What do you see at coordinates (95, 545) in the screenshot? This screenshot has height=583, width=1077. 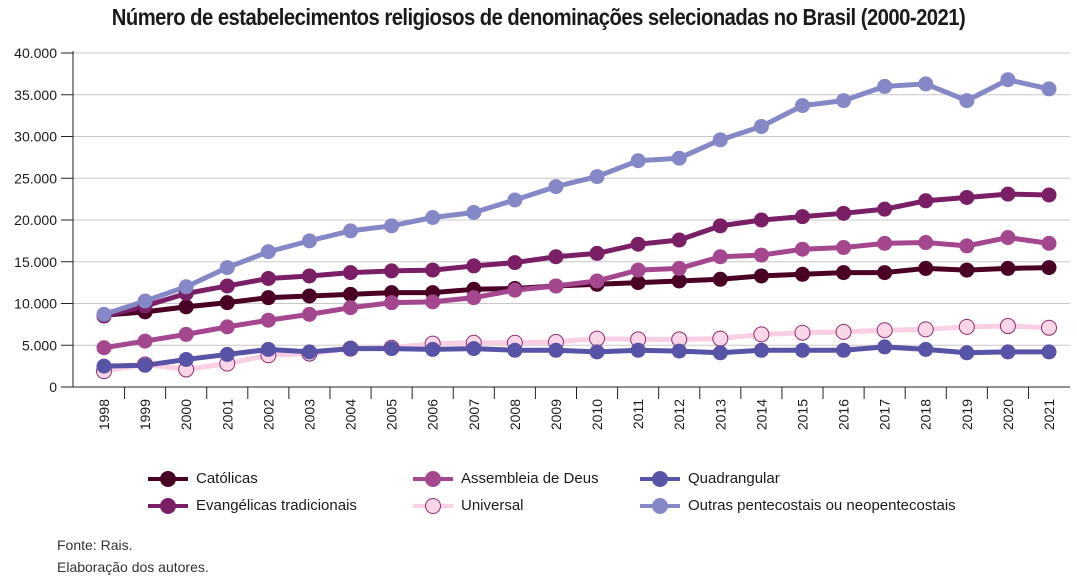 I see `source-note: Fonte: Rais.` at bounding box center [95, 545].